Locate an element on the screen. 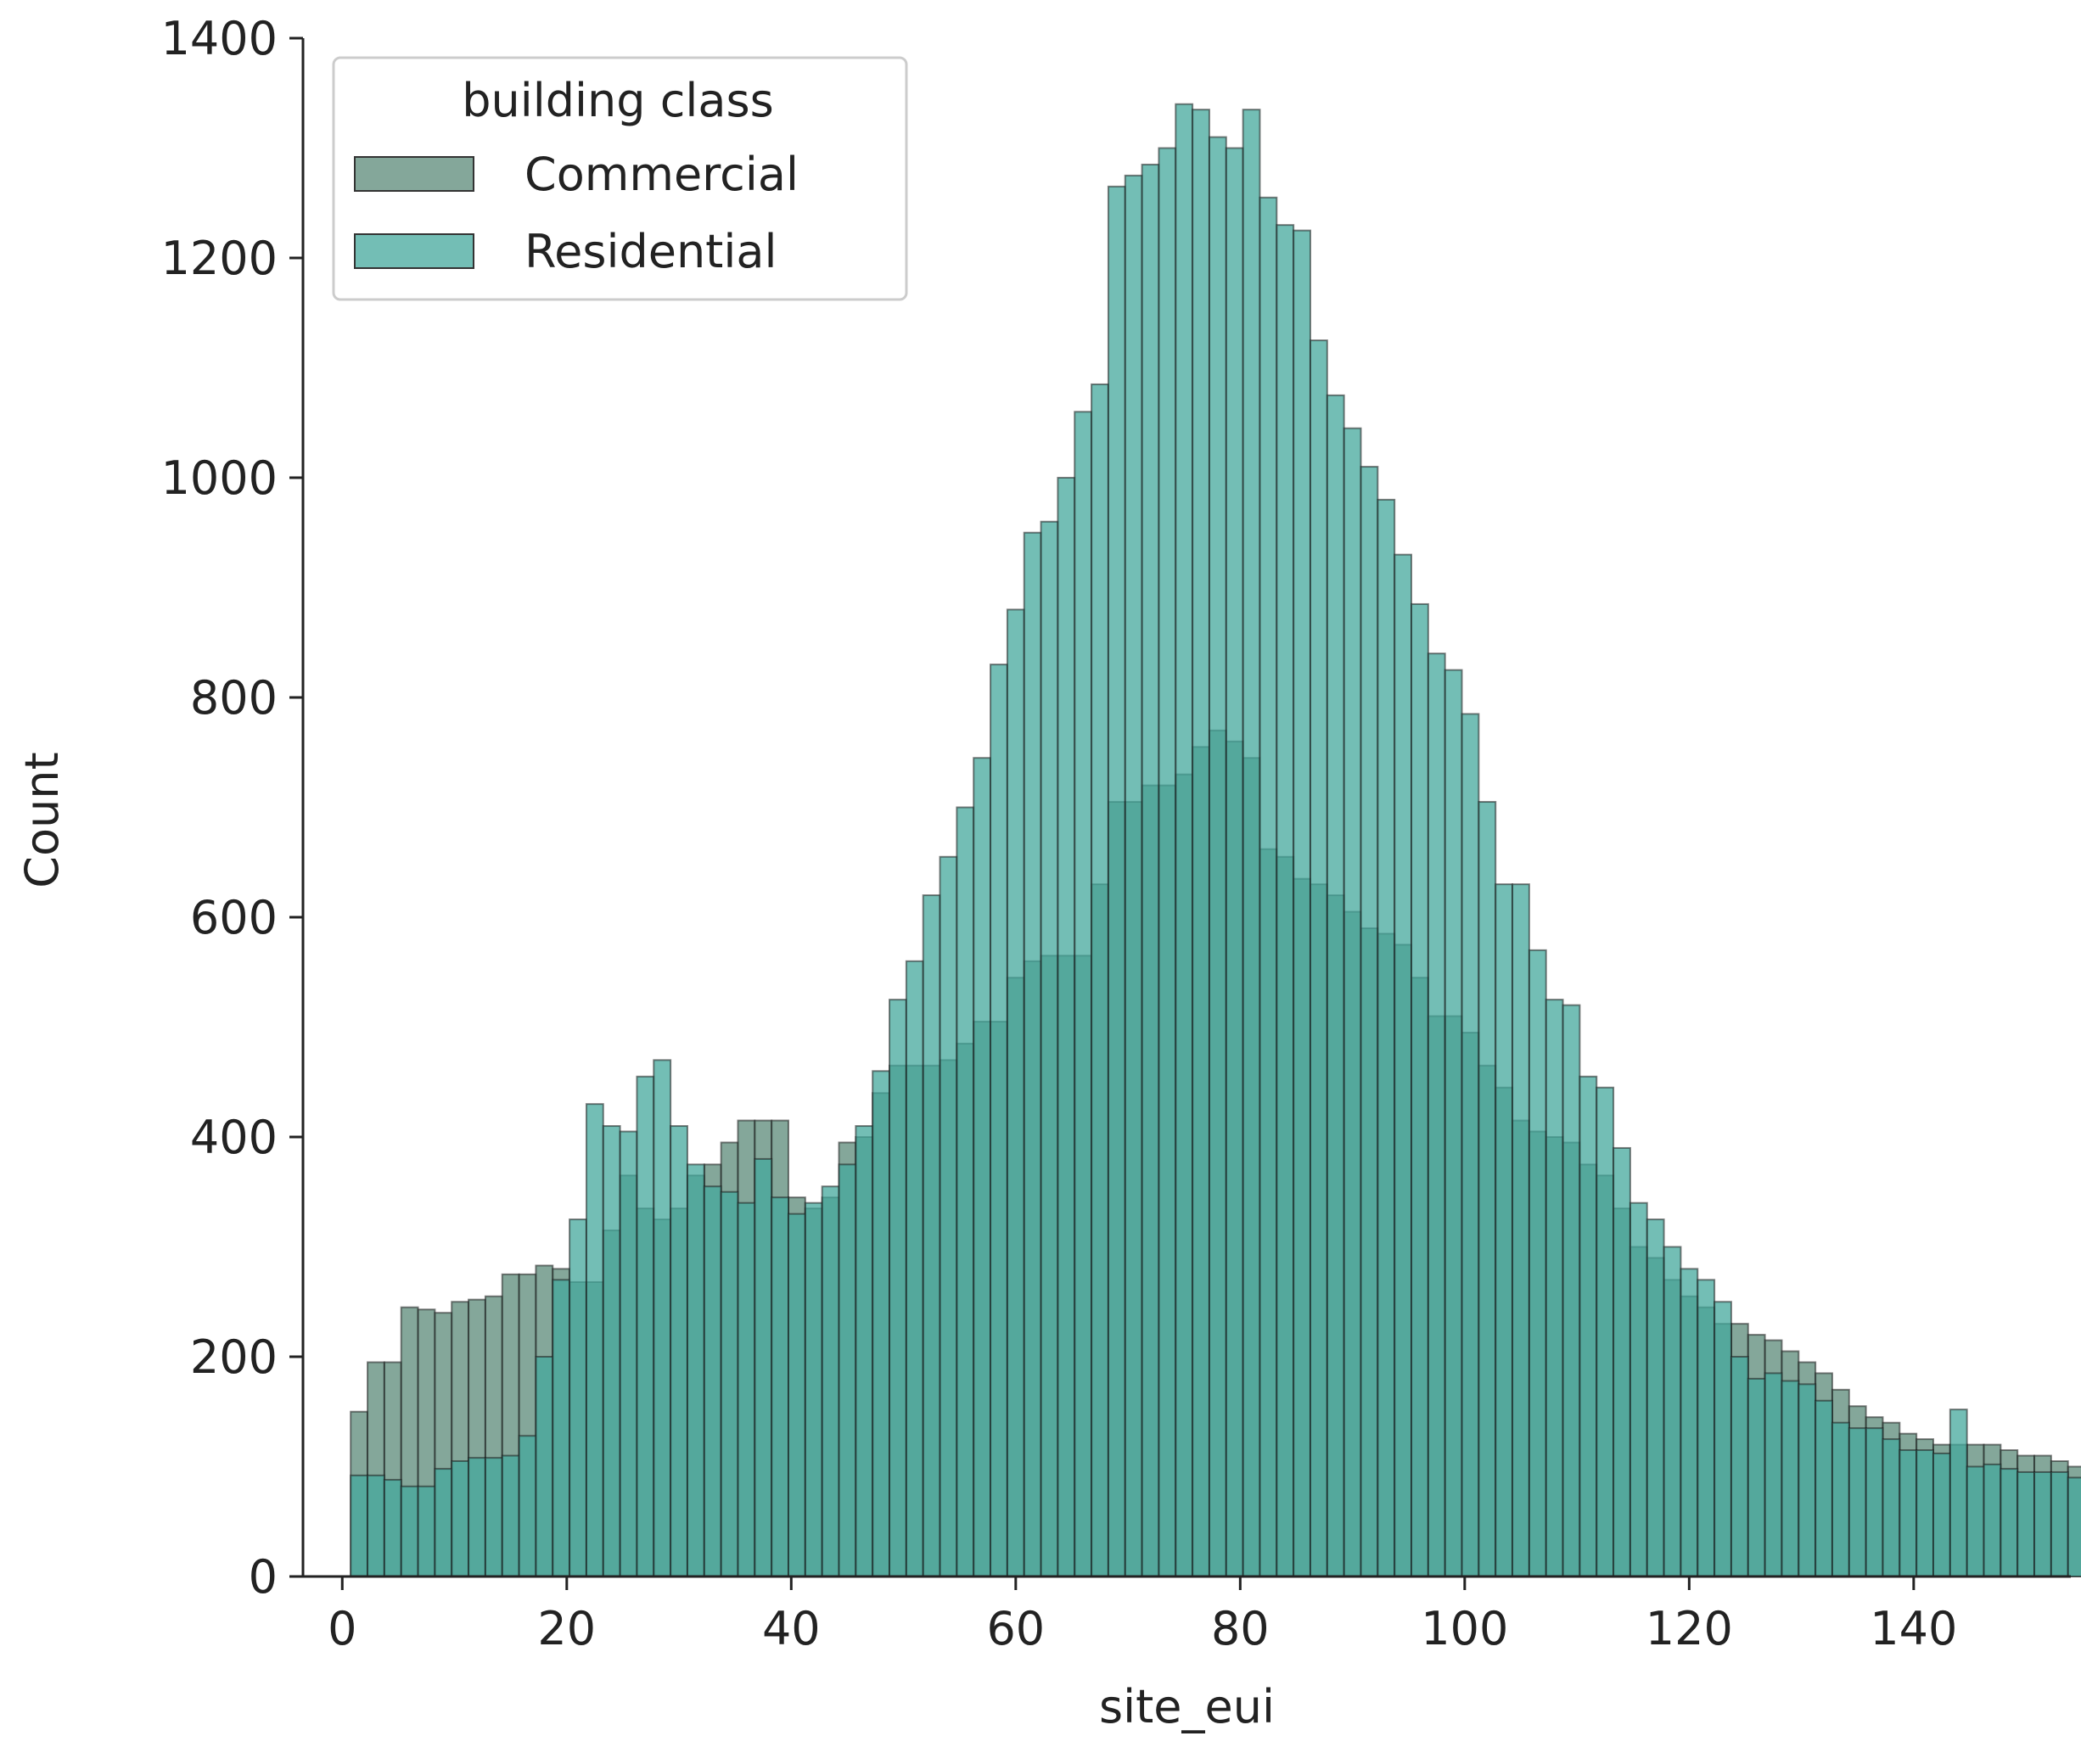  x-tick-label-20: 20 is located at coordinates (566, 1629).